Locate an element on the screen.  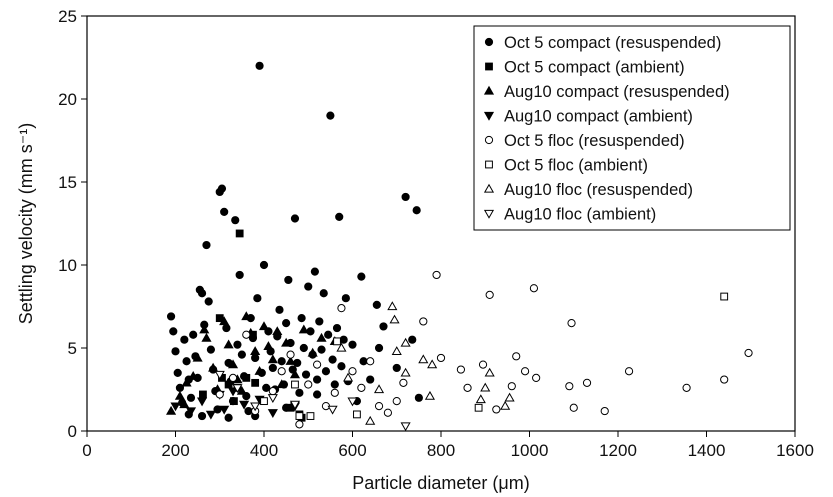
series-aug10-floc-ambient is located at coordinates (312, 401).